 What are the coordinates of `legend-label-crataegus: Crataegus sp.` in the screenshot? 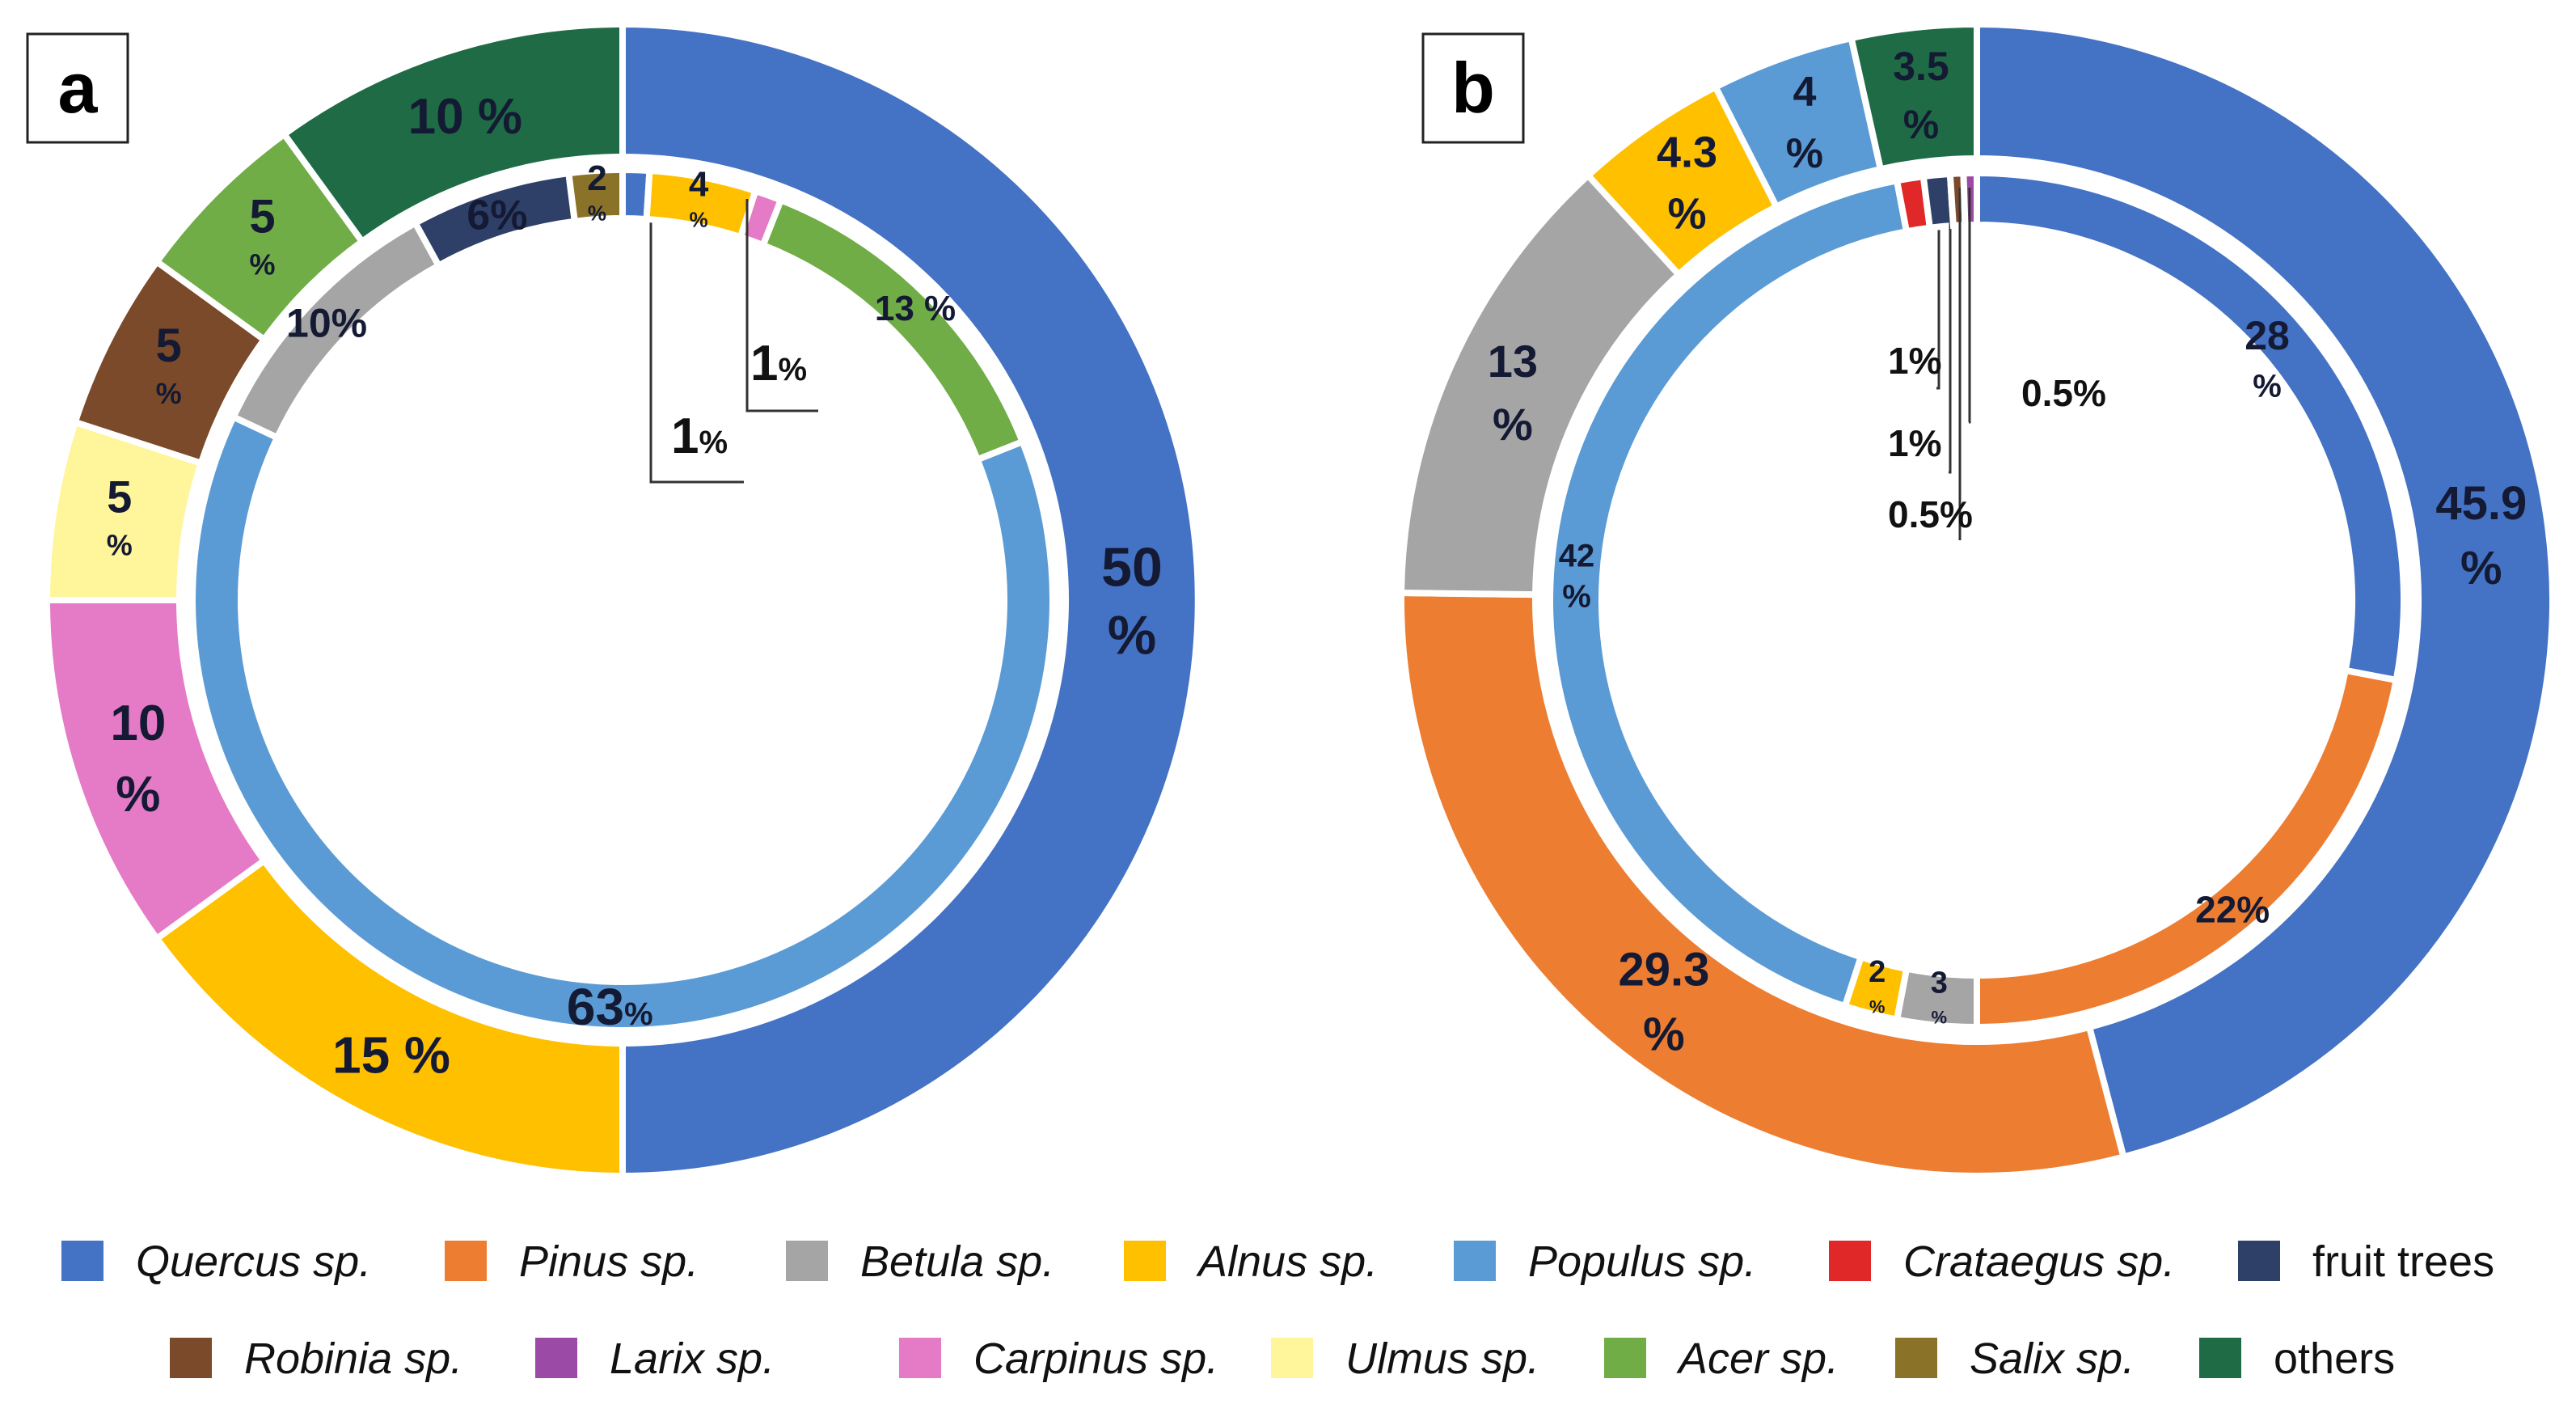 It's located at (2039, 1261).